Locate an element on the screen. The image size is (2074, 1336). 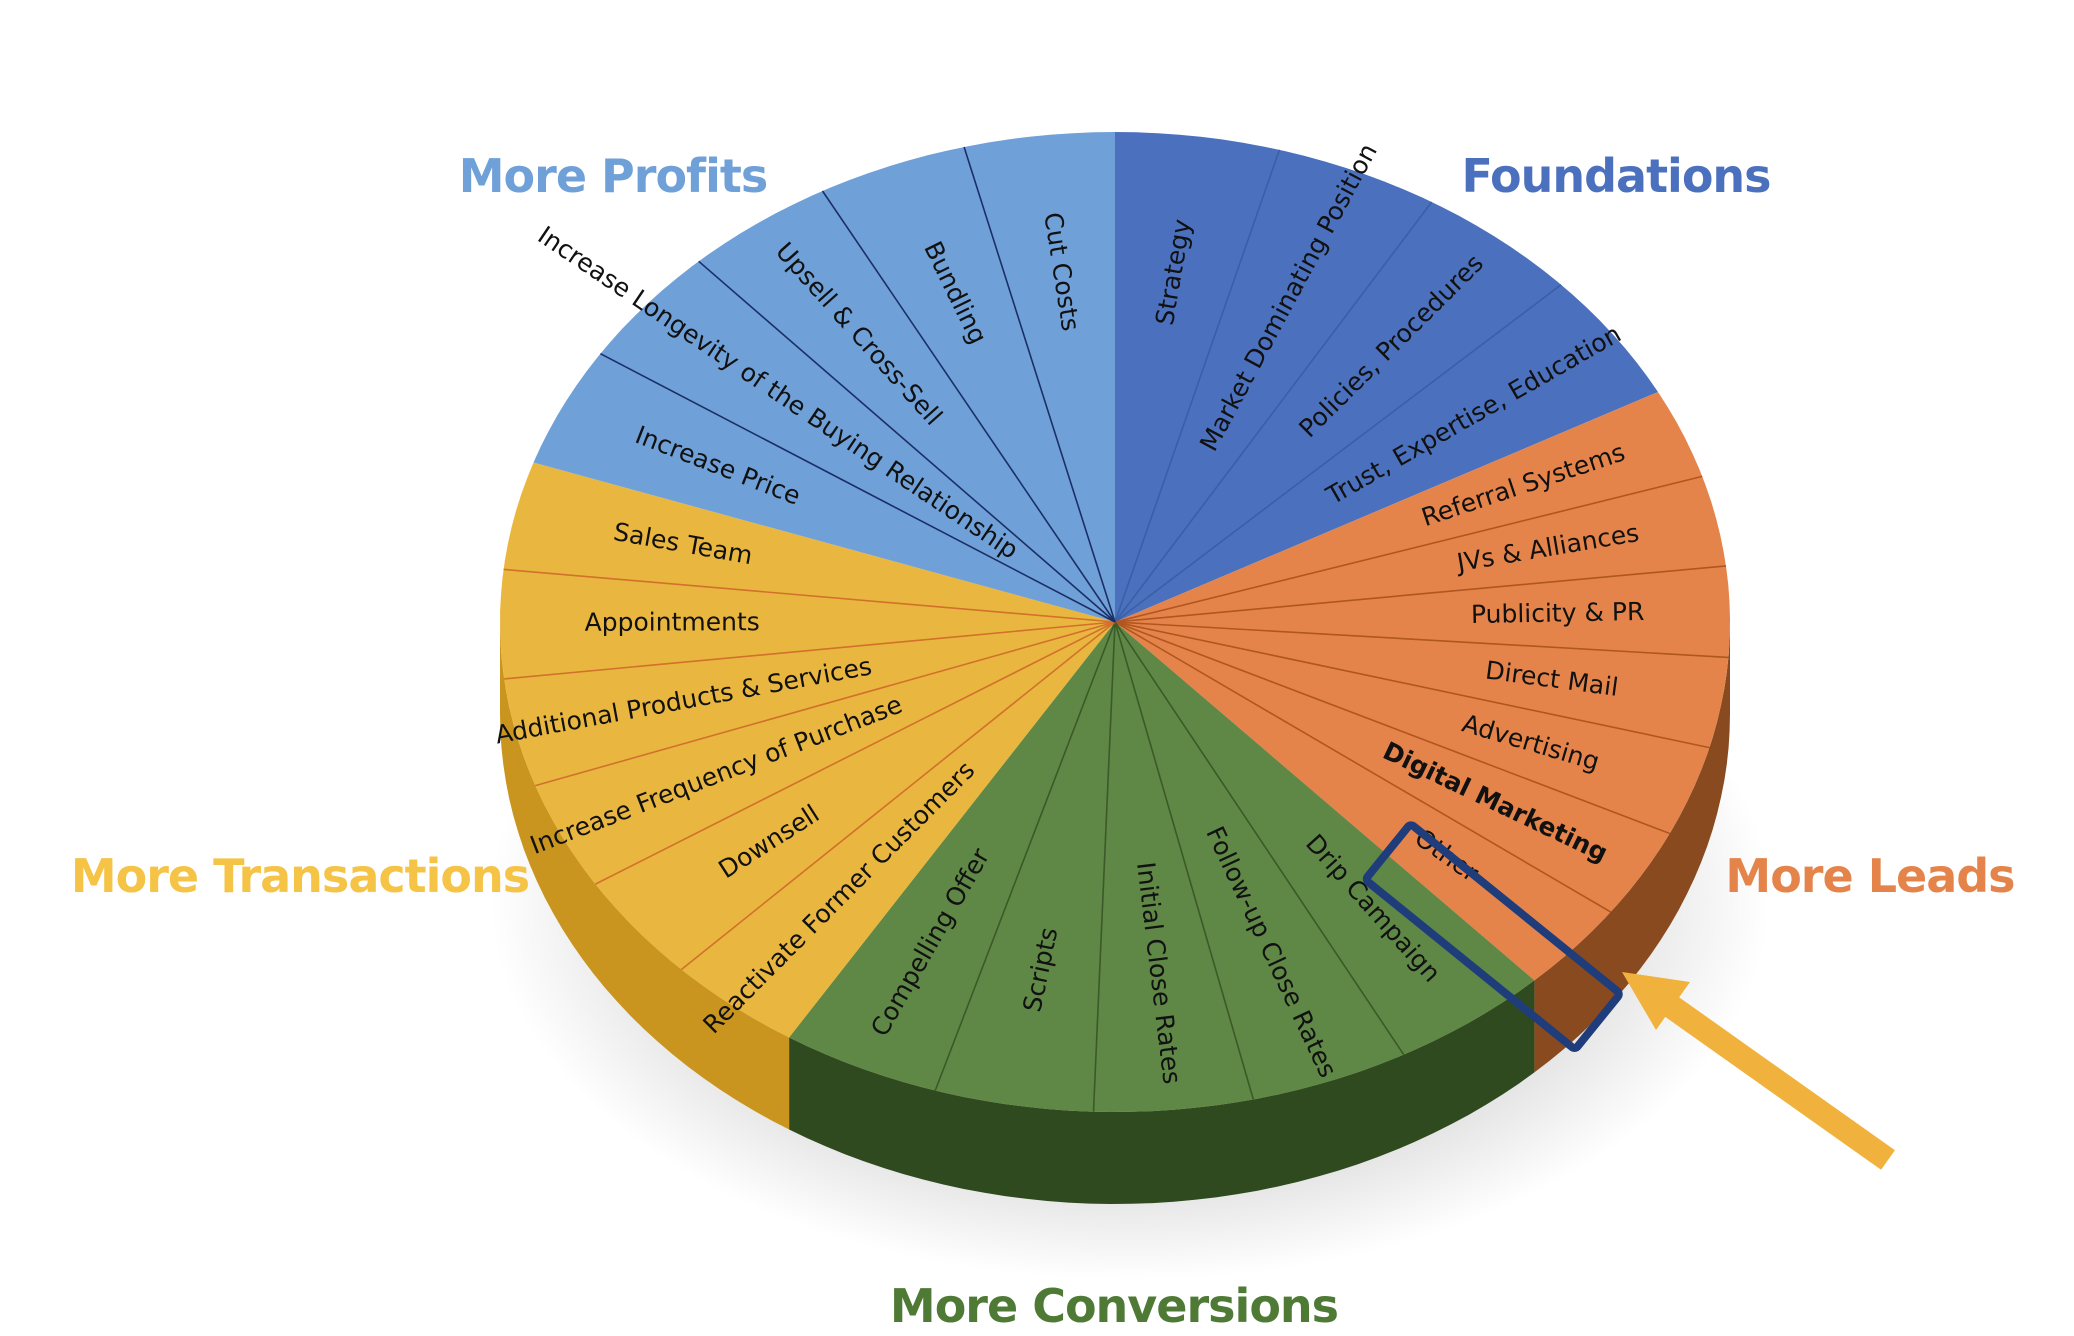
sector-profits is located at coordinates (824, 377).